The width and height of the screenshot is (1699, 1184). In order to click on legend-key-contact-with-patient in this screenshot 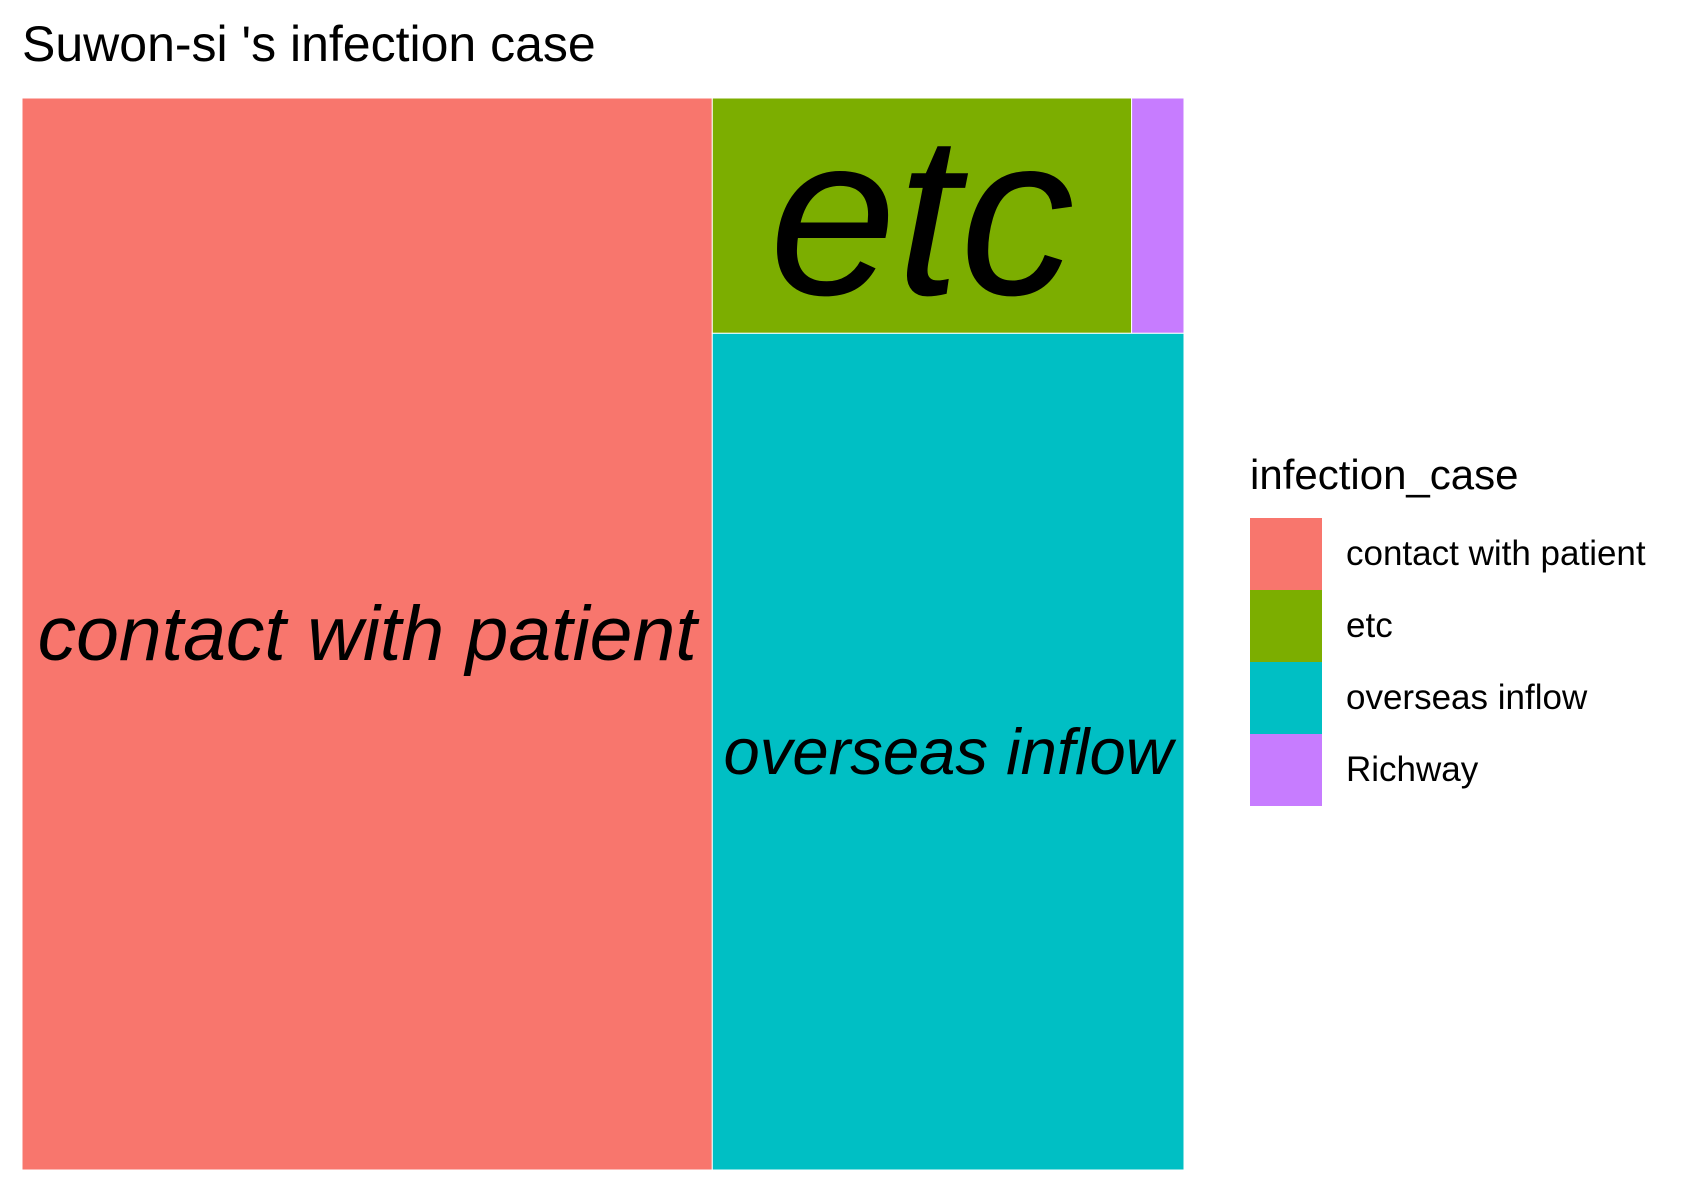, I will do `click(1286, 554)`.